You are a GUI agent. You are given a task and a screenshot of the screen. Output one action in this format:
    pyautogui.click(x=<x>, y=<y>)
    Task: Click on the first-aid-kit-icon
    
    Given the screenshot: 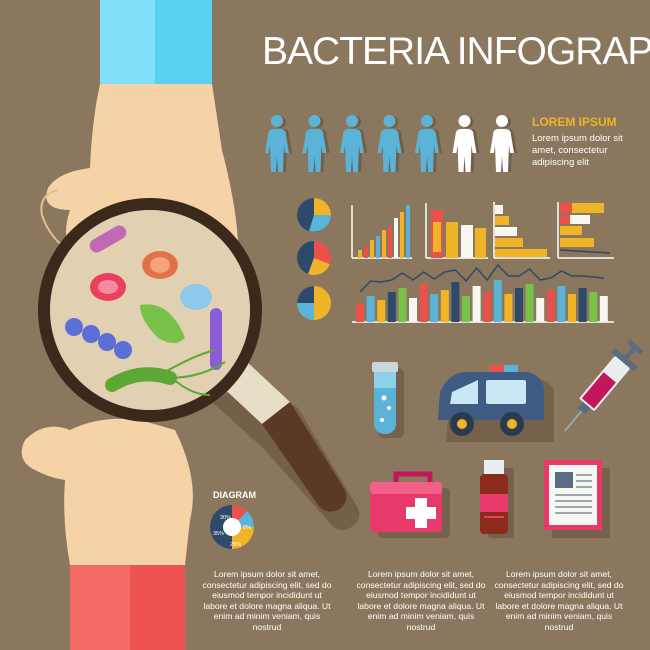 What is the action you would take?
    pyautogui.click(x=410, y=504)
    